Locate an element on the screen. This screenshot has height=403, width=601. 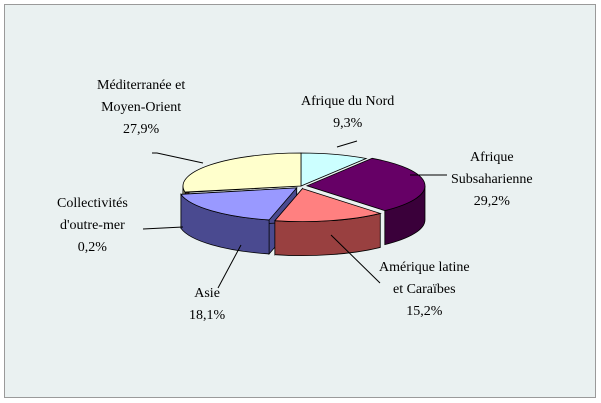
label-afrique-subsaharienne: Afrique Subsaharienne 29,2% is located at coordinates (492, 179).